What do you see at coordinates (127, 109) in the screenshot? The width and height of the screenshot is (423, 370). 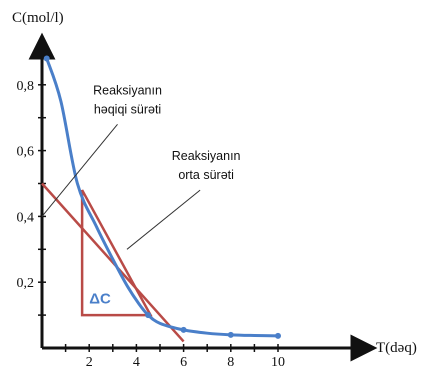 I see `annotation-text: həqiqi sürəti` at bounding box center [127, 109].